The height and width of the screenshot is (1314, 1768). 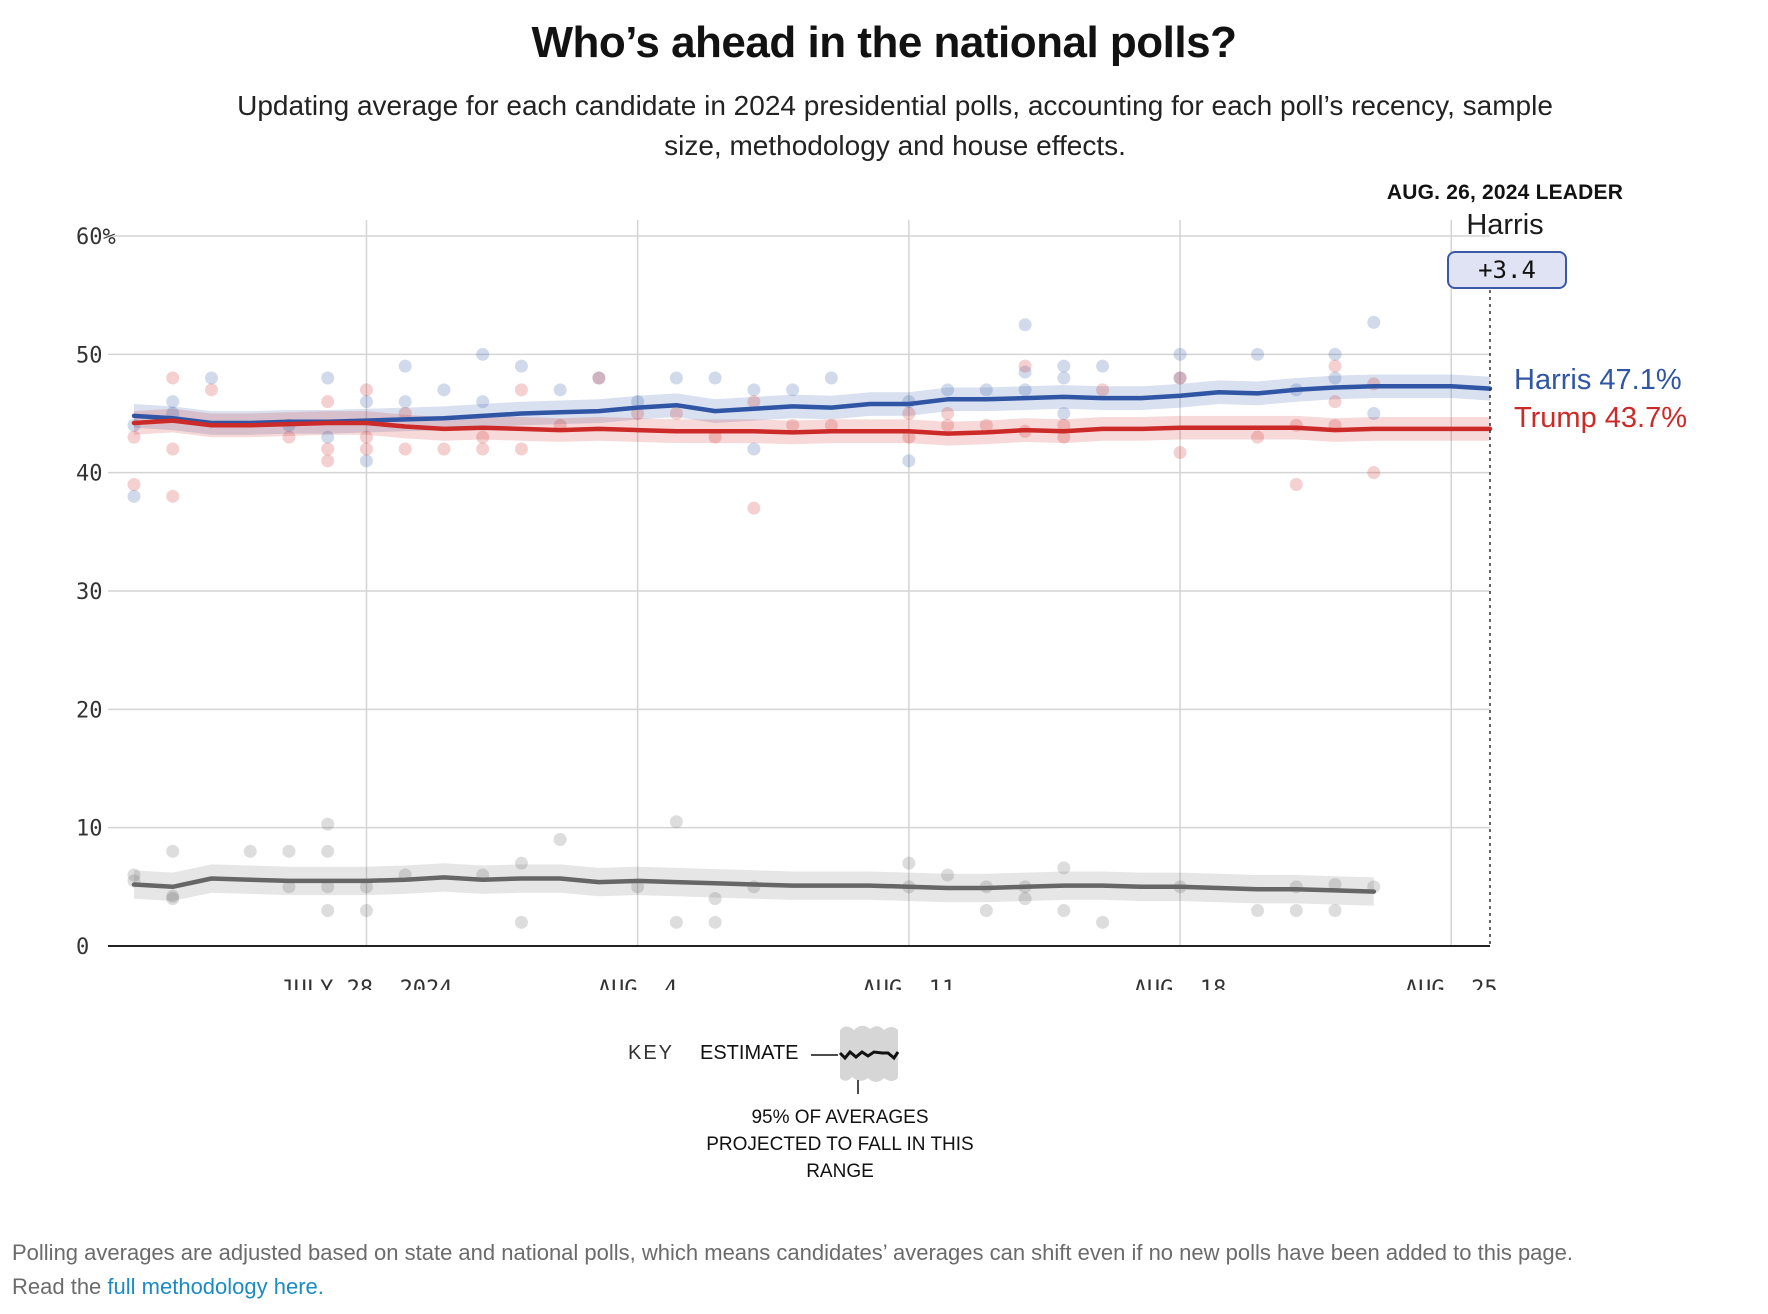 What do you see at coordinates (89, 710) in the screenshot?
I see `y-tick-label: 20` at bounding box center [89, 710].